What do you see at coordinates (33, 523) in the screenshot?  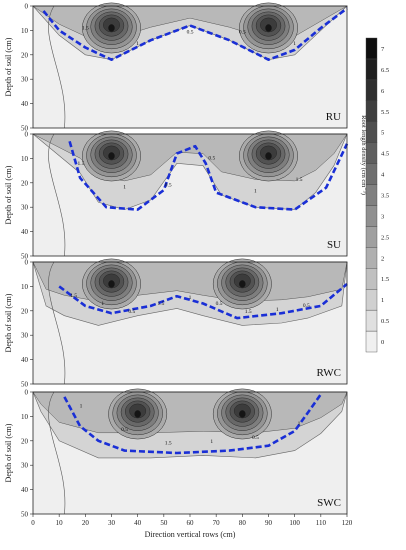 I see `x-tick-label: 0` at bounding box center [33, 523].